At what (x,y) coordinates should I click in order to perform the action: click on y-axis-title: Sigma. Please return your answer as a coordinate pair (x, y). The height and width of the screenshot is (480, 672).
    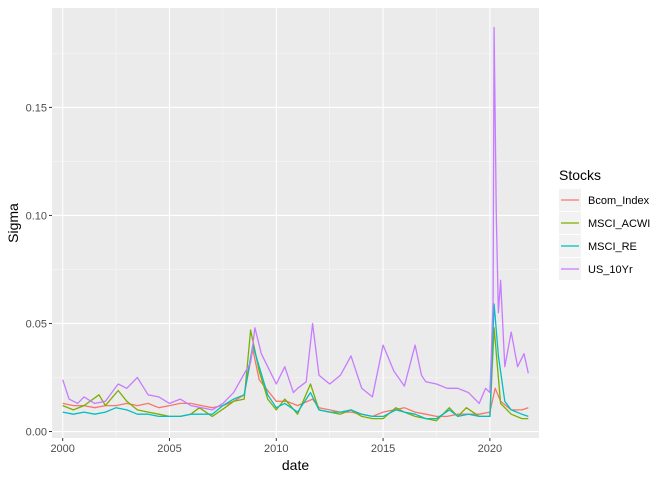
    Looking at the image, I should click on (13, 223).